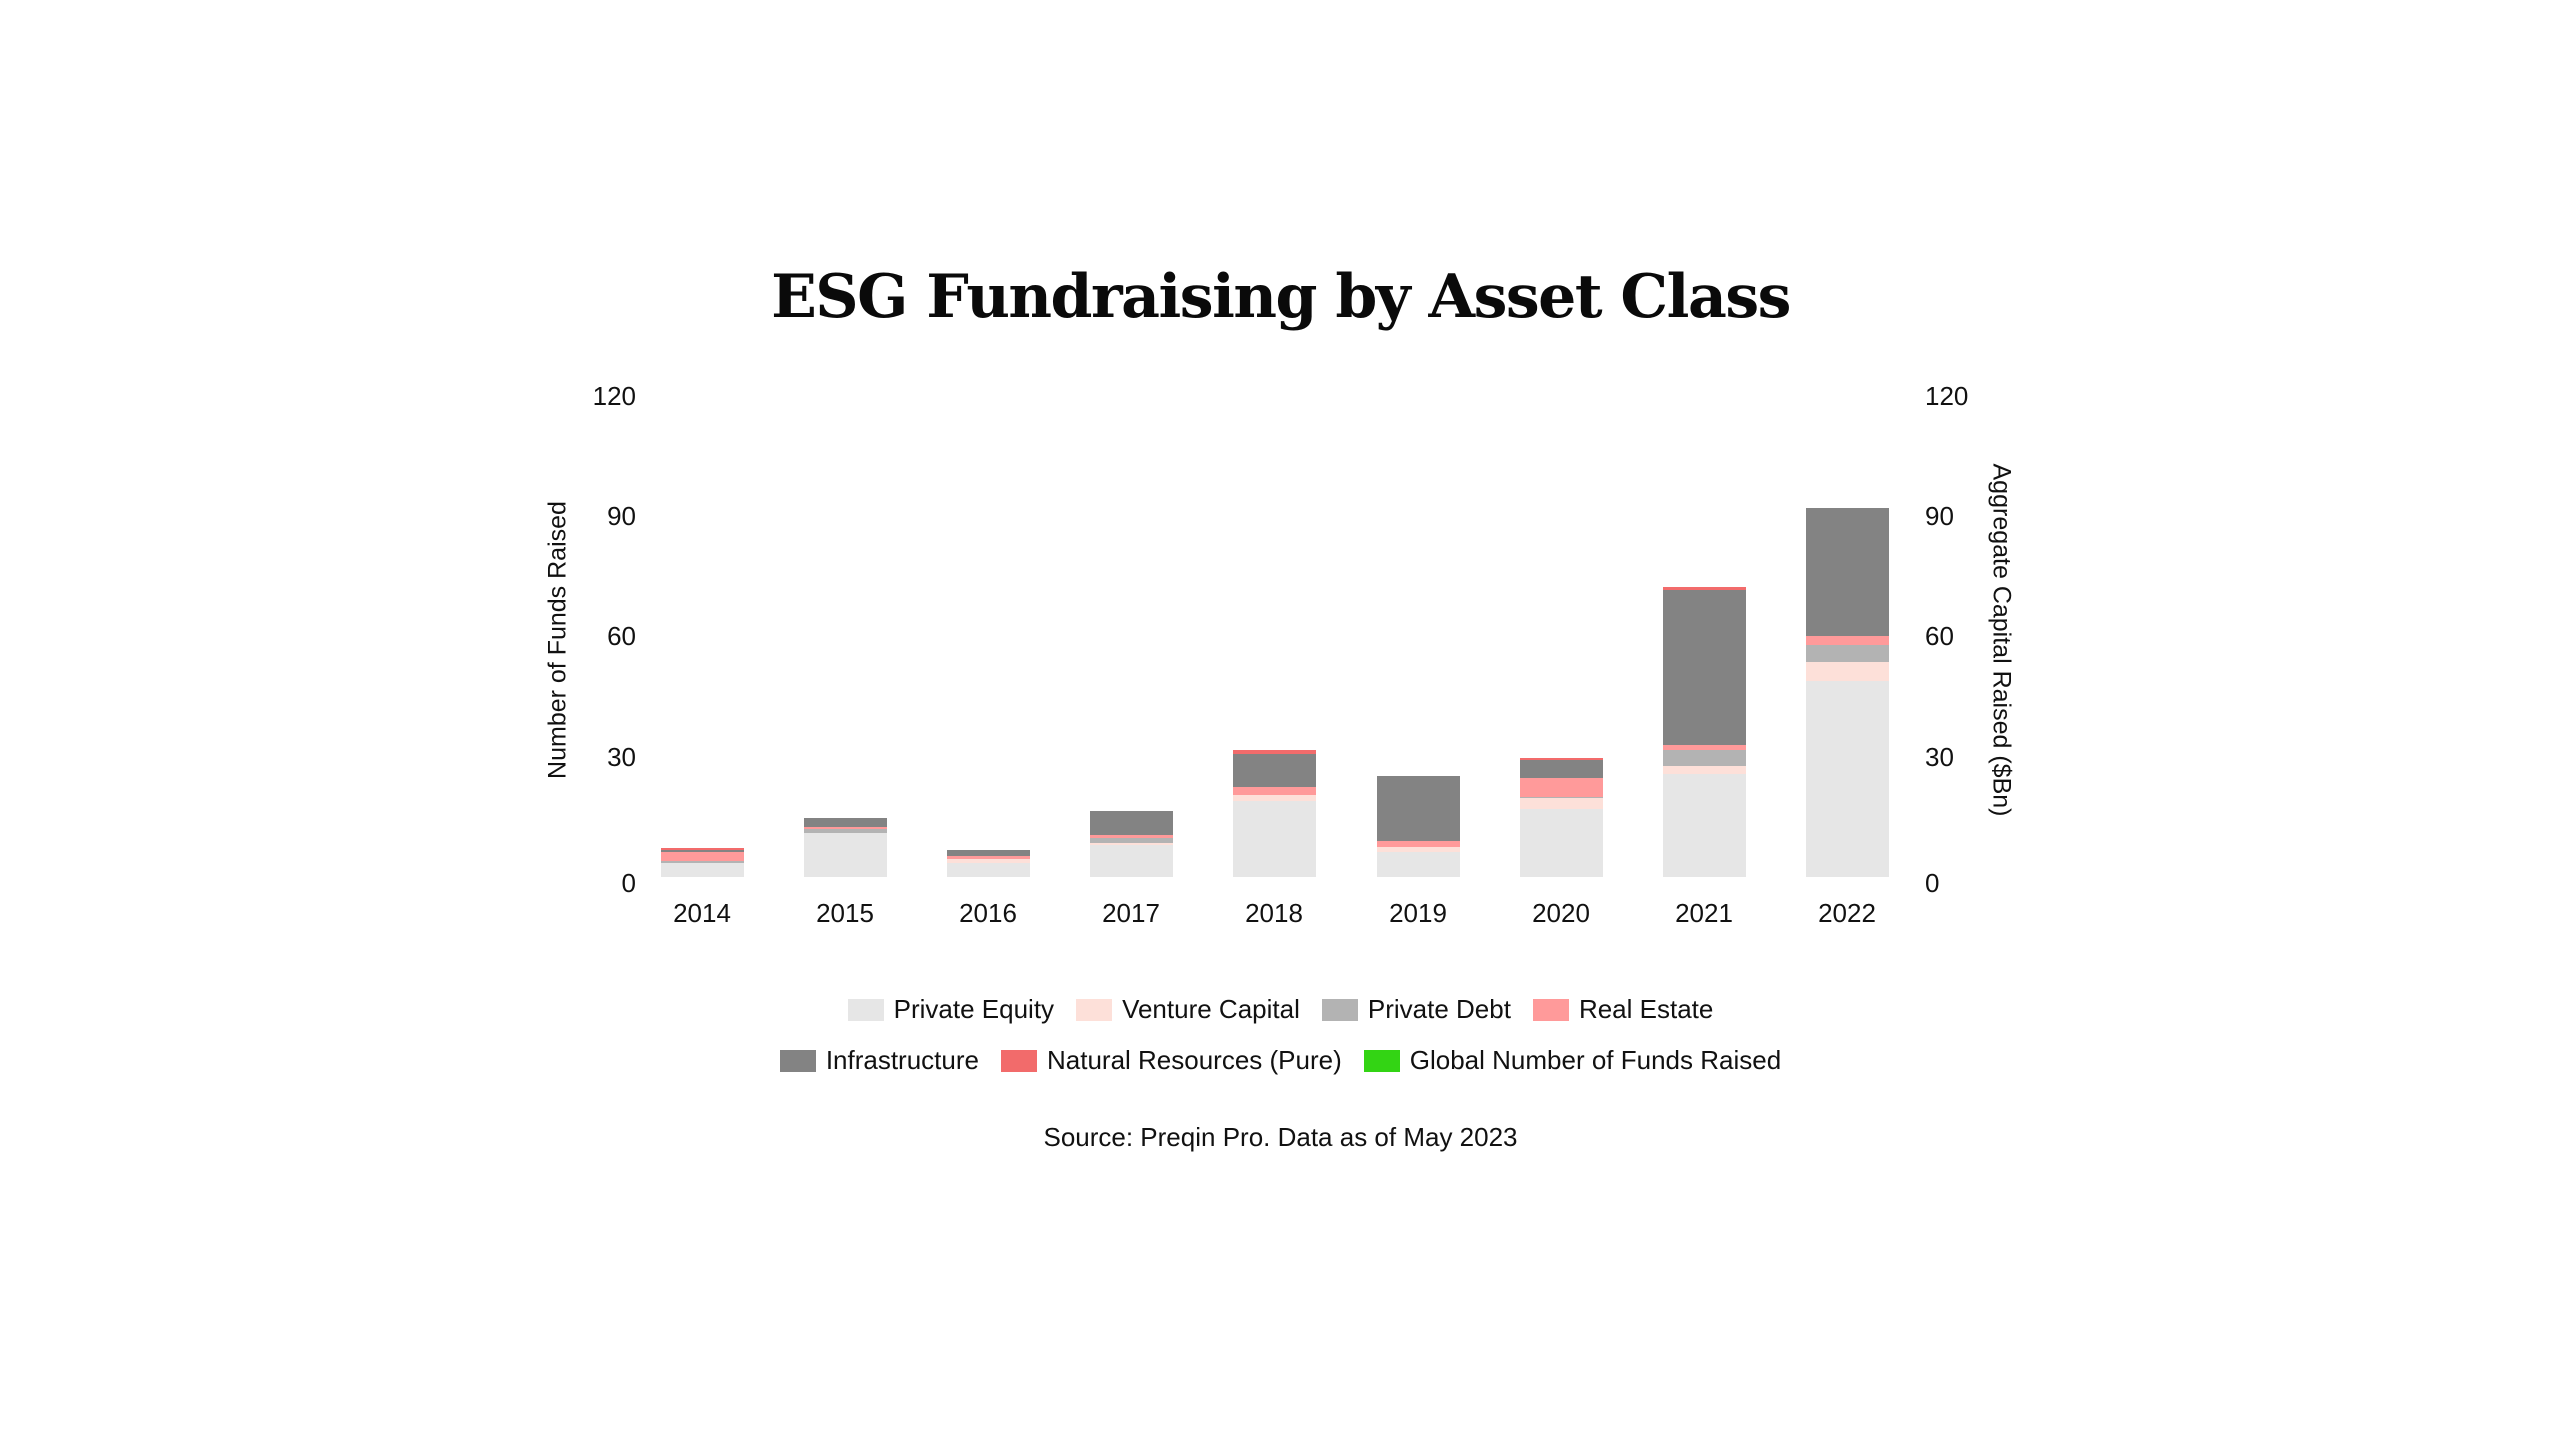  Describe the element at coordinates (1939, 516) in the screenshot. I see `right-tick-90: 90` at that location.